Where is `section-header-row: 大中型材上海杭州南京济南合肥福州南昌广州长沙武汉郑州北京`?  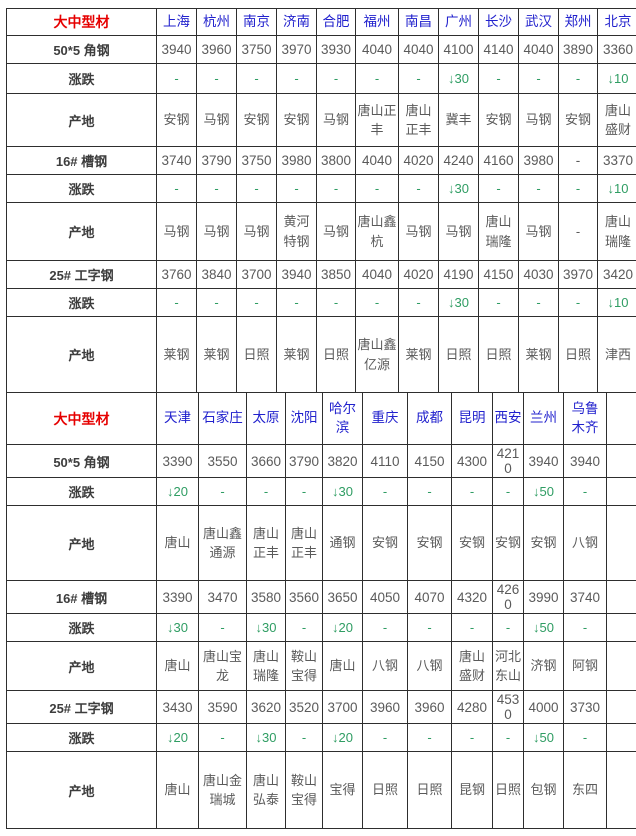 section-header-row: 大中型材上海杭州南京济南合肥福州南昌广州长沙武汉郑州北京 is located at coordinates (321, 22).